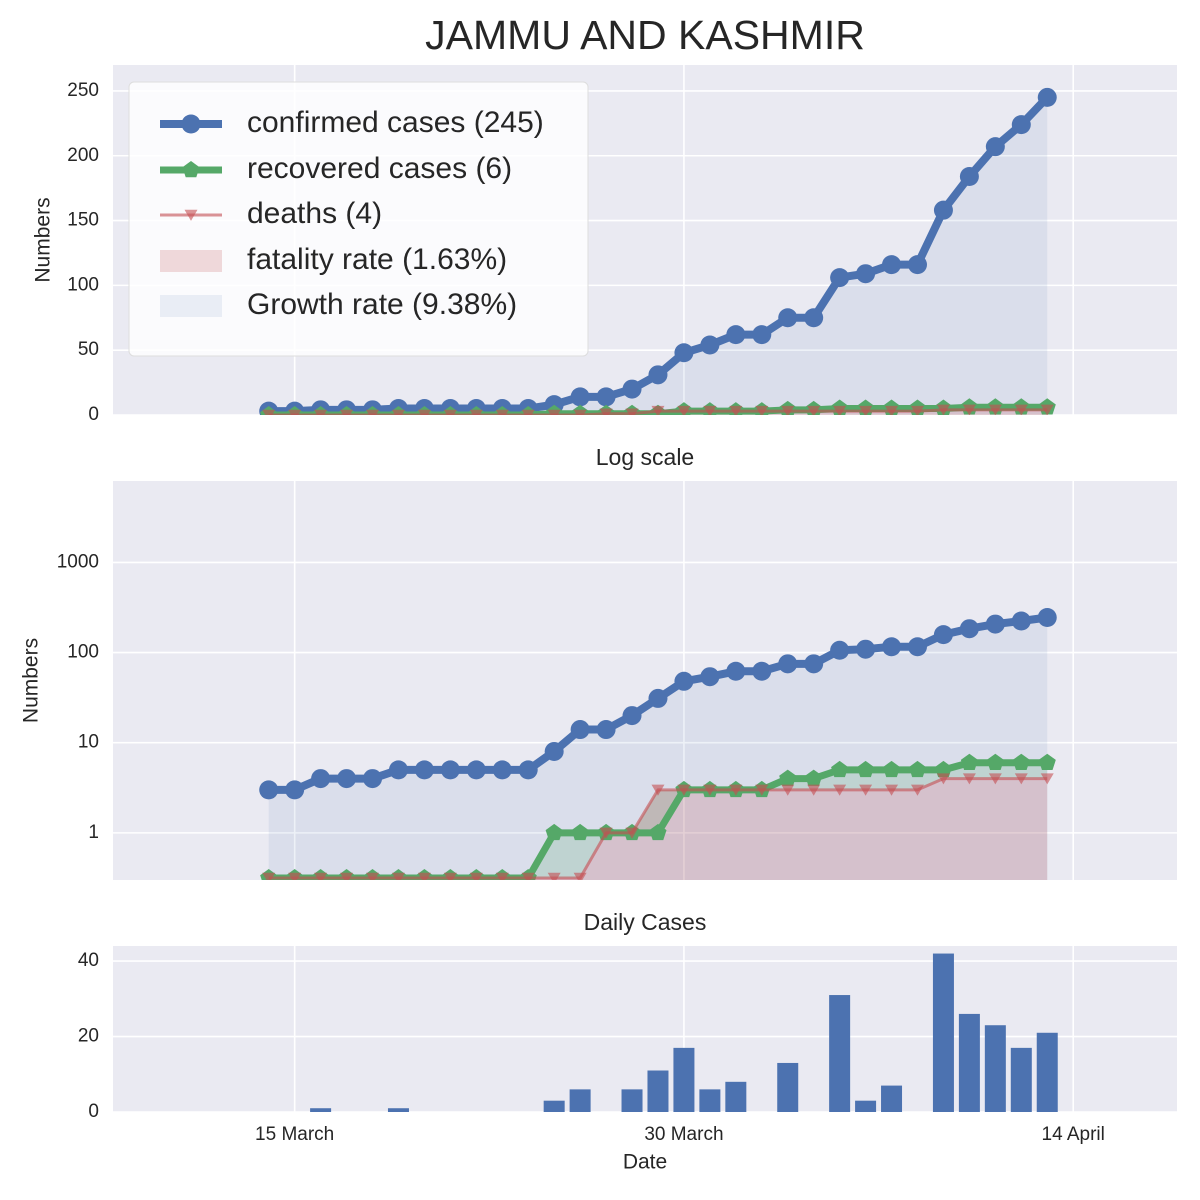  Describe the element at coordinates (395, 122) in the screenshot. I see `legend-label: confirmed cases (245)` at that location.